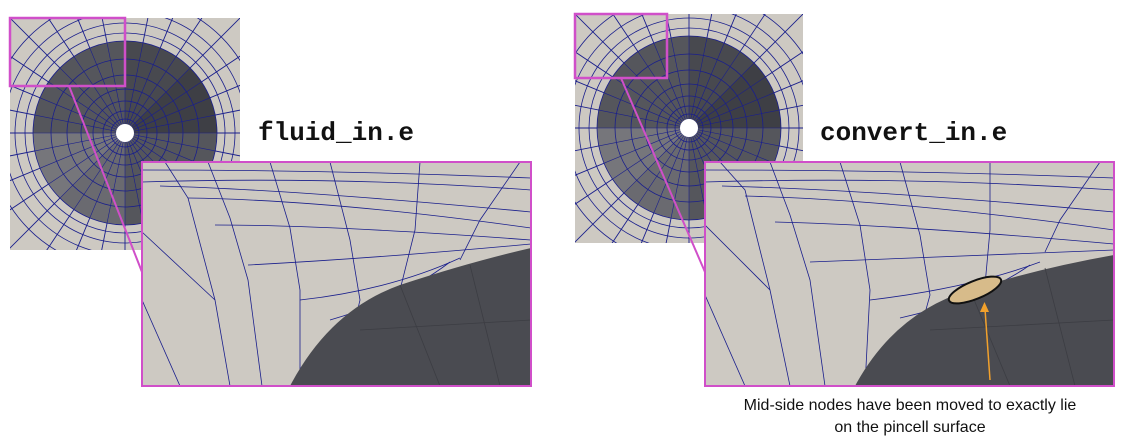  What do you see at coordinates (67, 52) in the screenshot?
I see `left-highlight-box` at bounding box center [67, 52].